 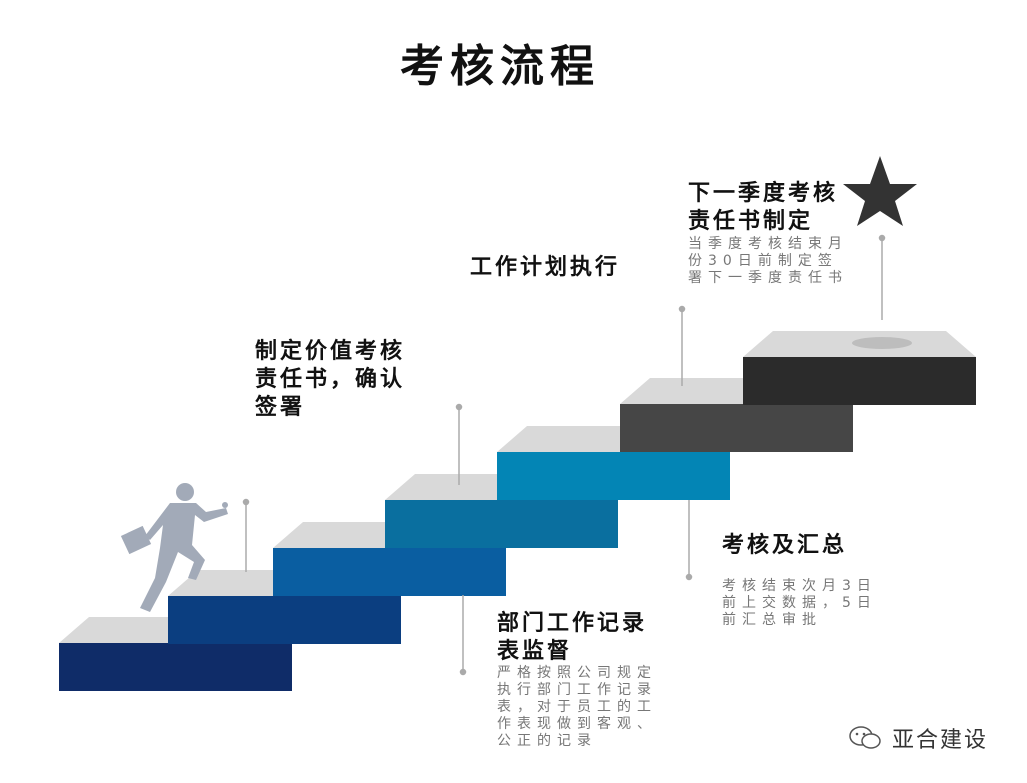 What do you see at coordinates (763, 207) in the screenshot?
I see `label-next-quarter: 下一季度考核 责任书制定` at bounding box center [763, 207].